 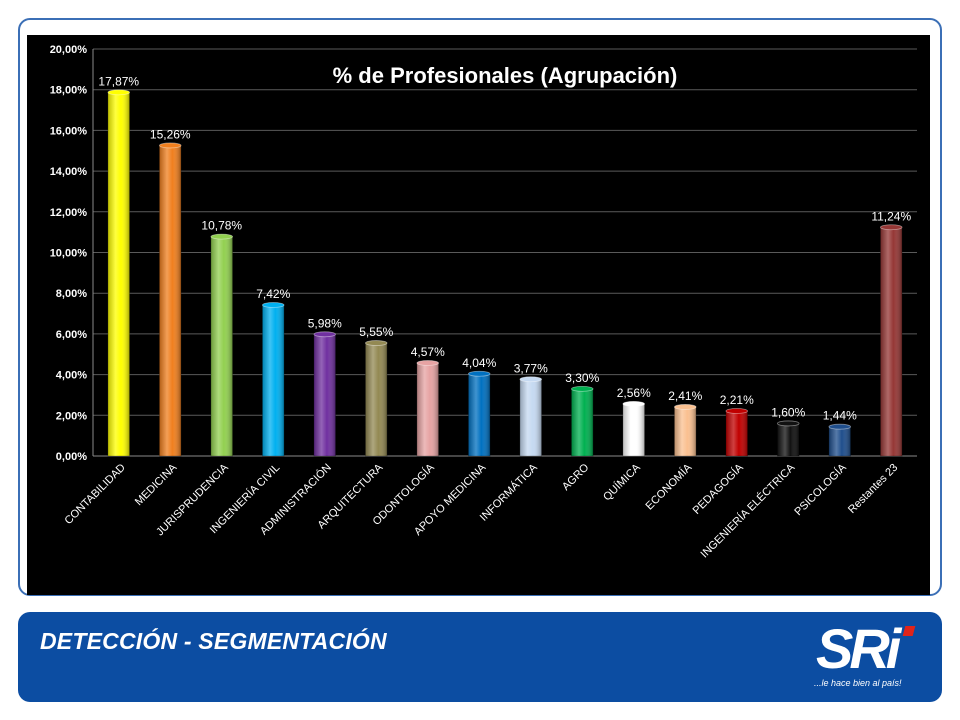 What do you see at coordinates (788, 412) in the screenshot?
I see `data-label: 1,60%` at bounding box center [788, 412].